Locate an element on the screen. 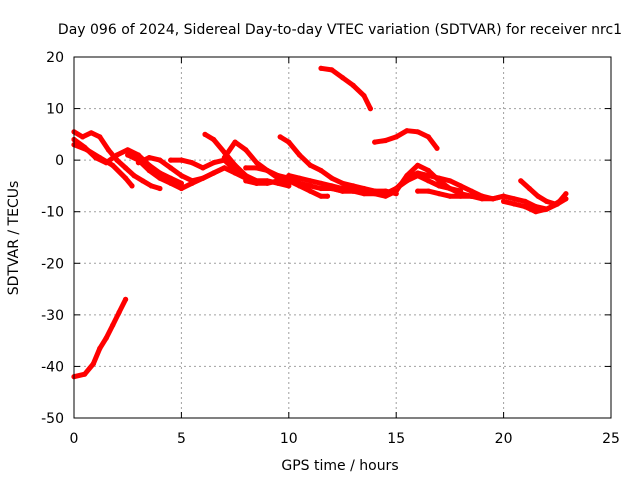 This screenshot has width=640, height=480. x-axis-label: GPS time / hours is located at coordinates (339, 466).